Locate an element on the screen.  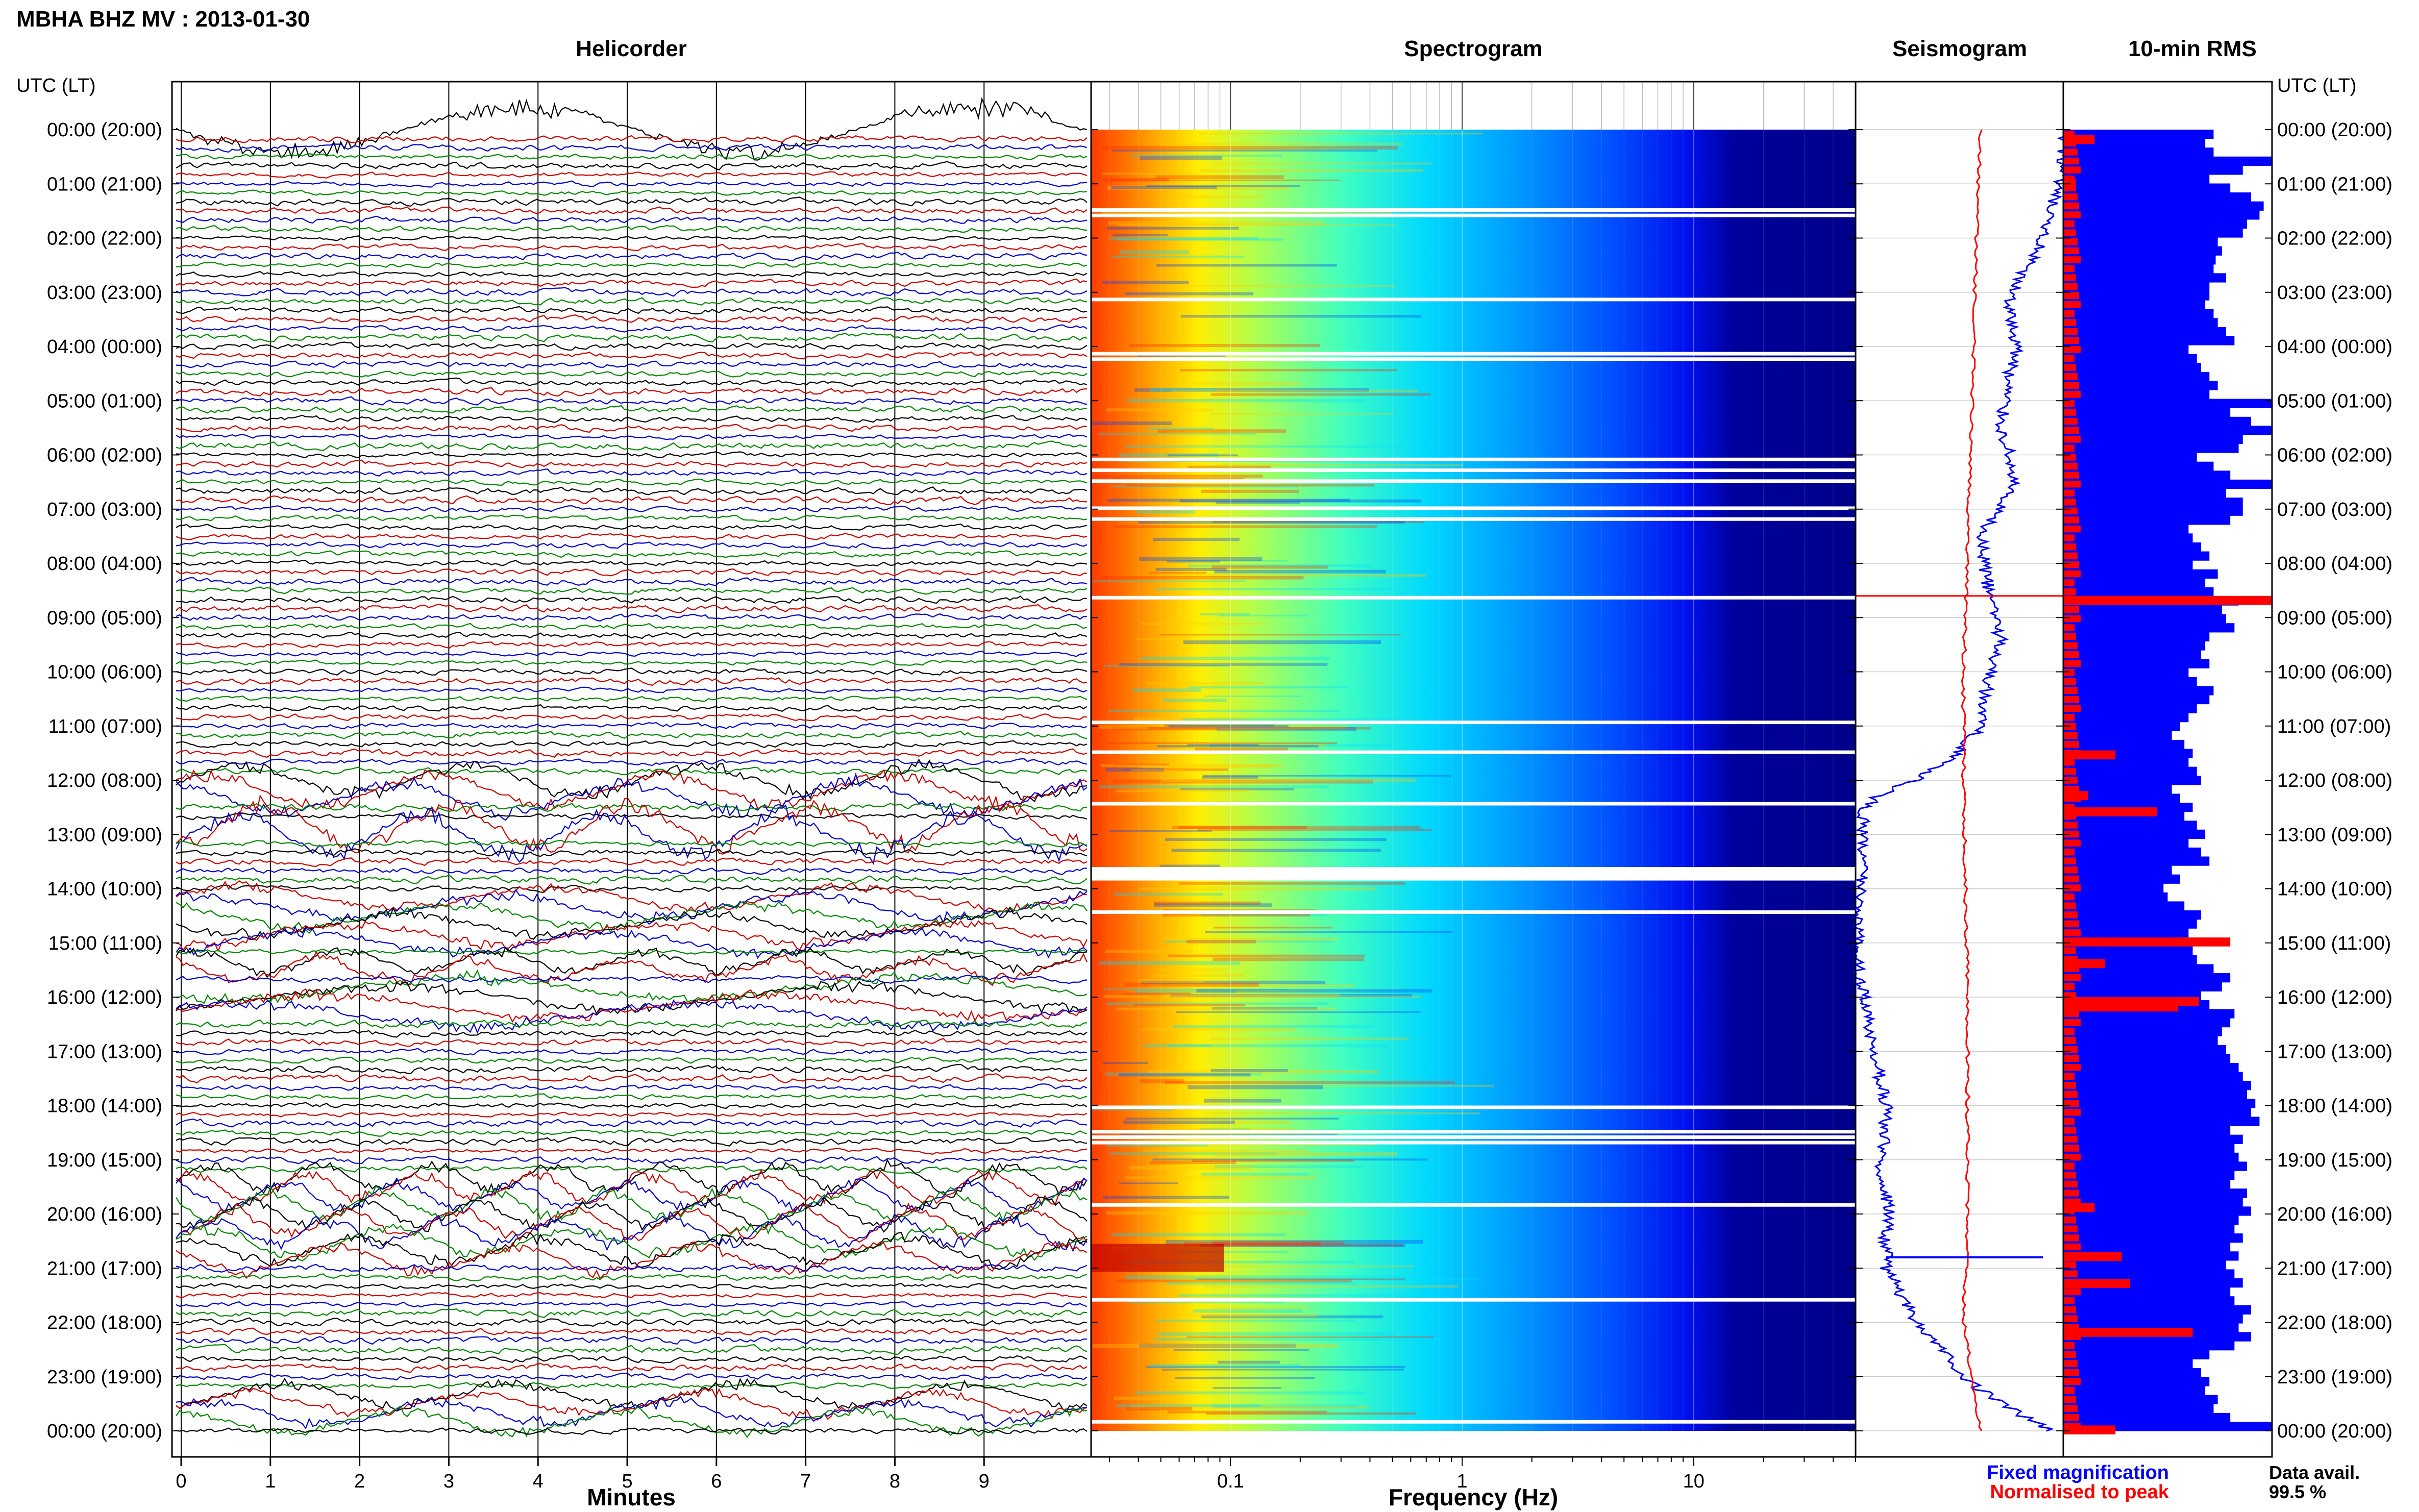
left-time-label: 21:00 (17:00) is located at coordinates (104, 1268).